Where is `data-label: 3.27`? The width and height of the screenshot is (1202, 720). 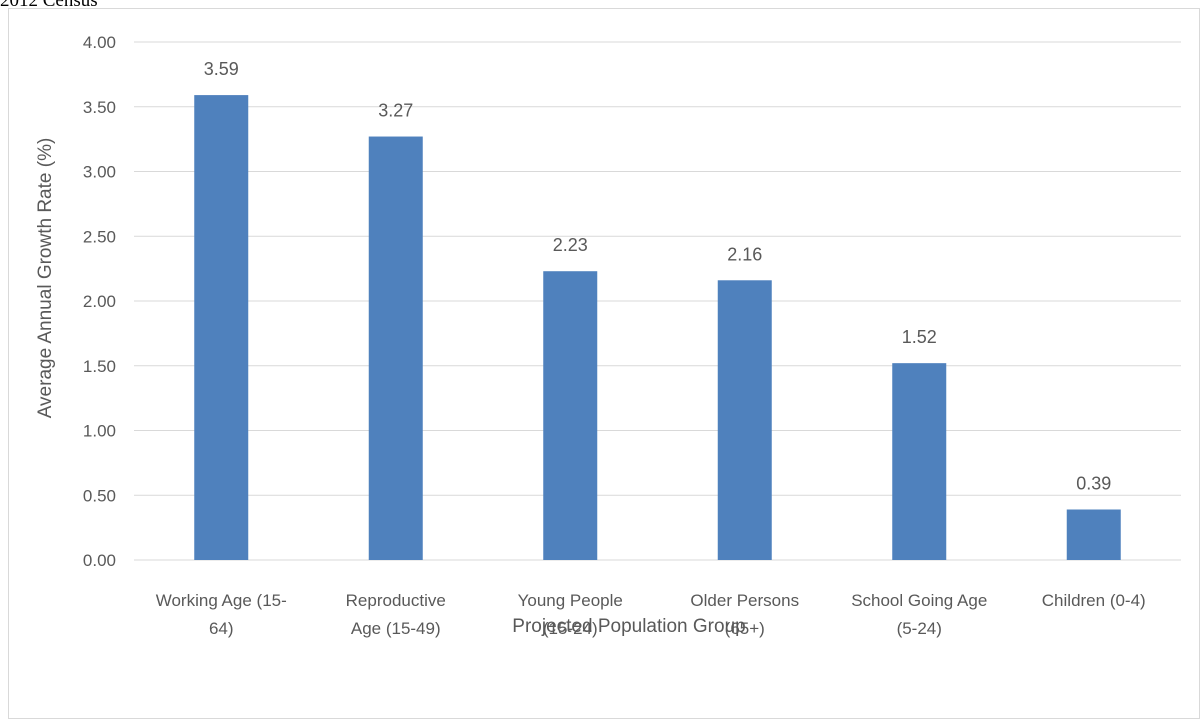
data-label: 3.27 is located at coordinates (395, 111).